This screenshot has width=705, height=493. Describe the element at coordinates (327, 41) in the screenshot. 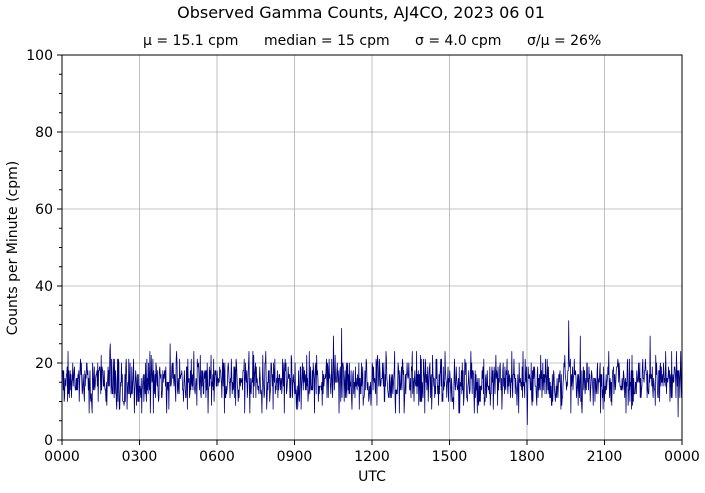

I see `stat-median: median = 15 cpm` at that location.